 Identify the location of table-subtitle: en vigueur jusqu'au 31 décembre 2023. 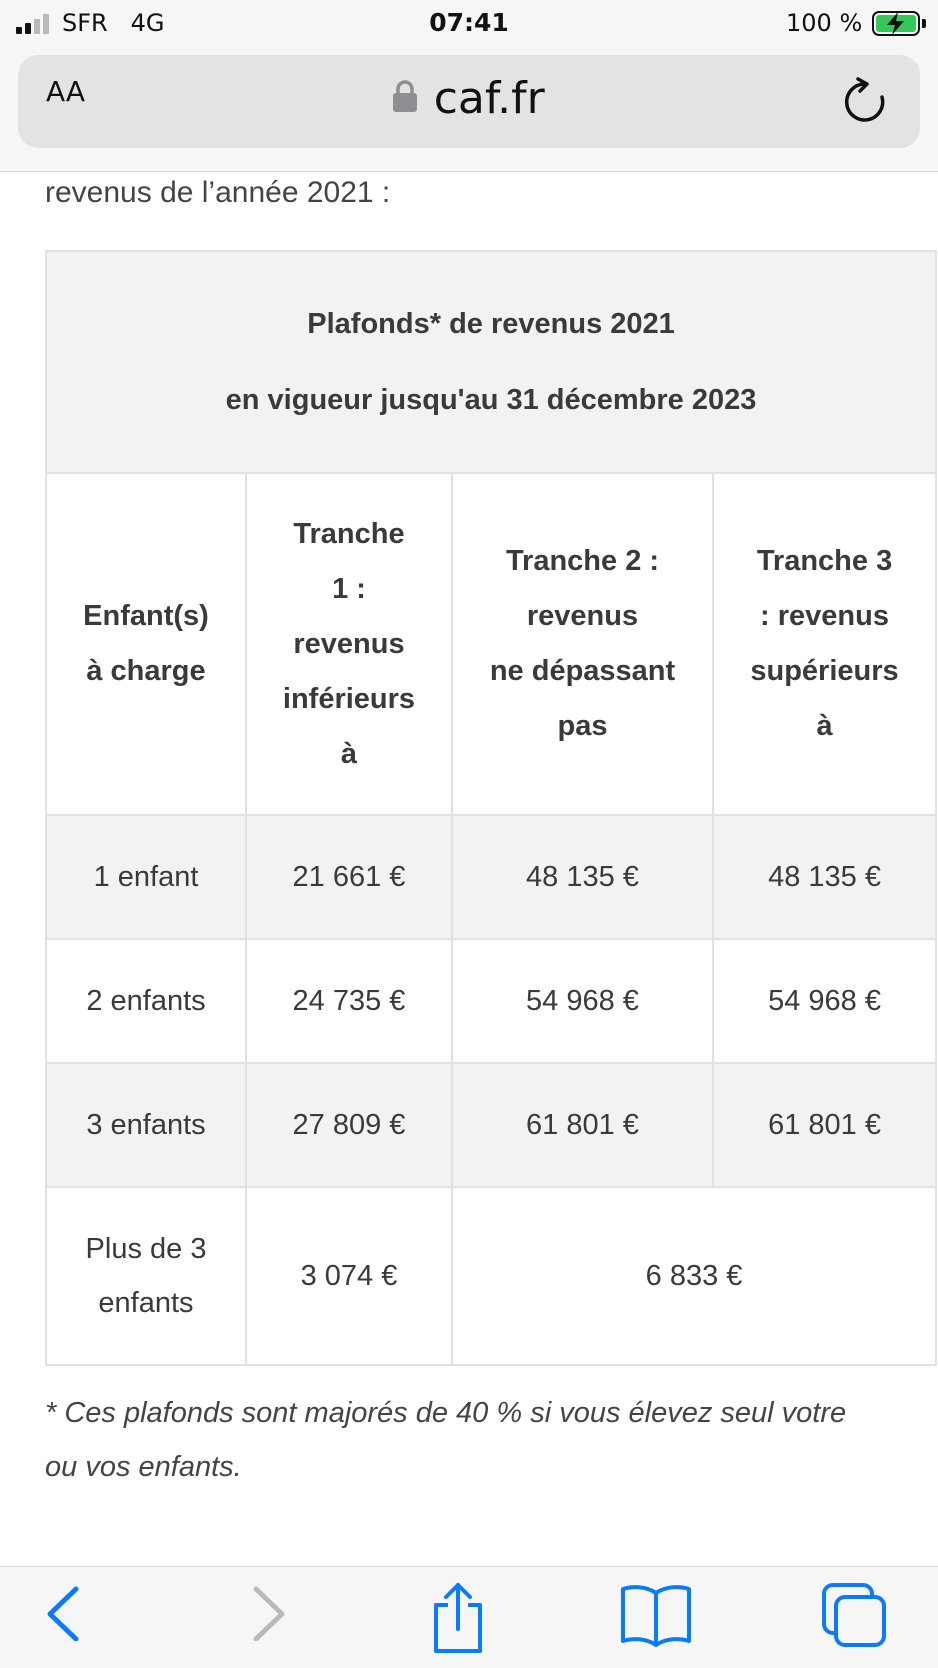
(491, 400).